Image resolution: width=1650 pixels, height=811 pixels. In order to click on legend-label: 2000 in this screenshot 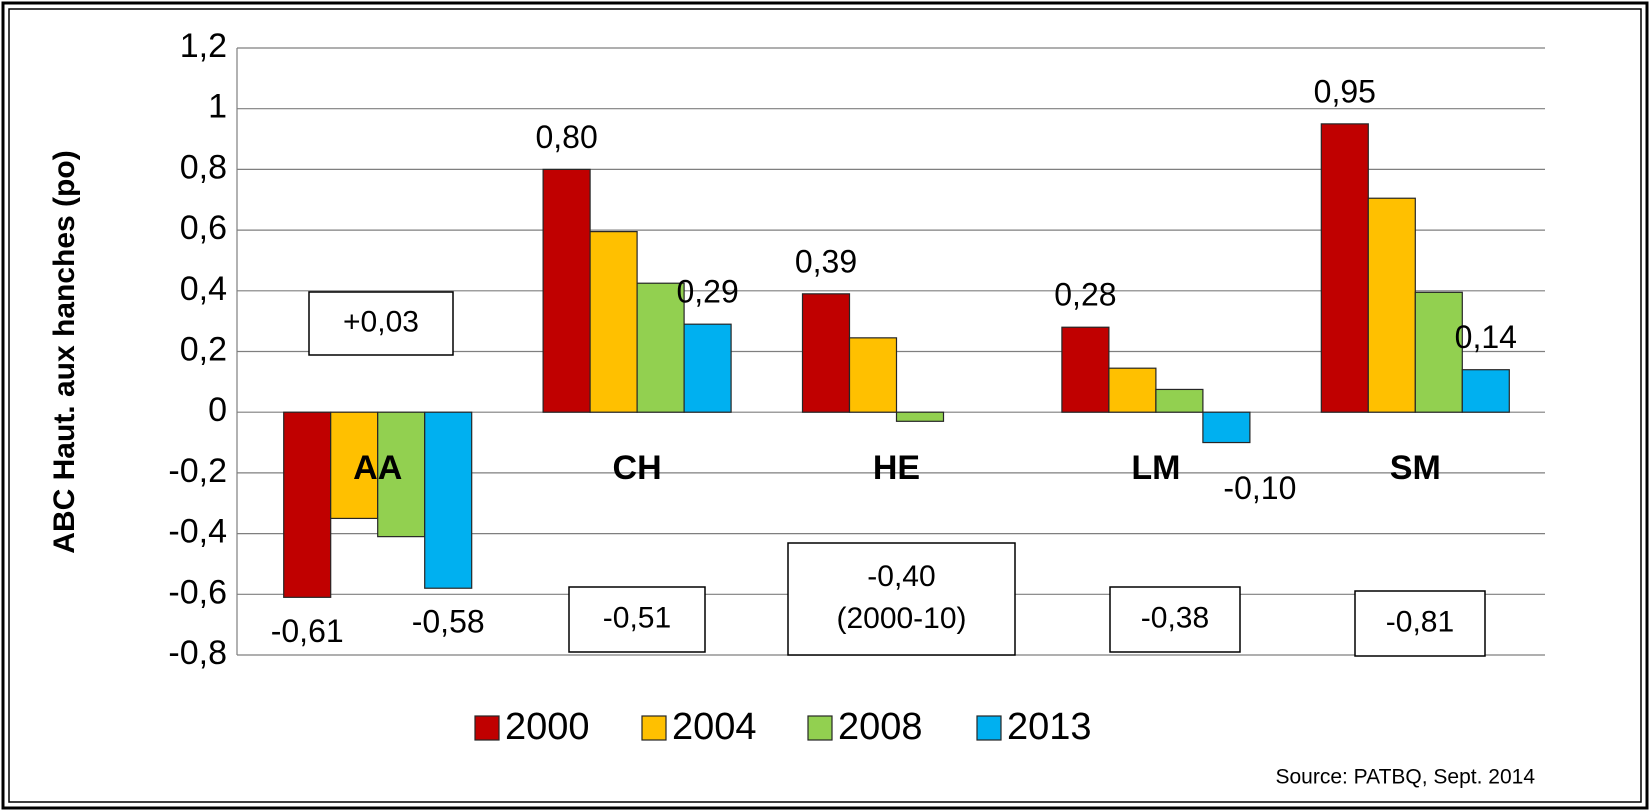, I will do `click(547, 727)`.